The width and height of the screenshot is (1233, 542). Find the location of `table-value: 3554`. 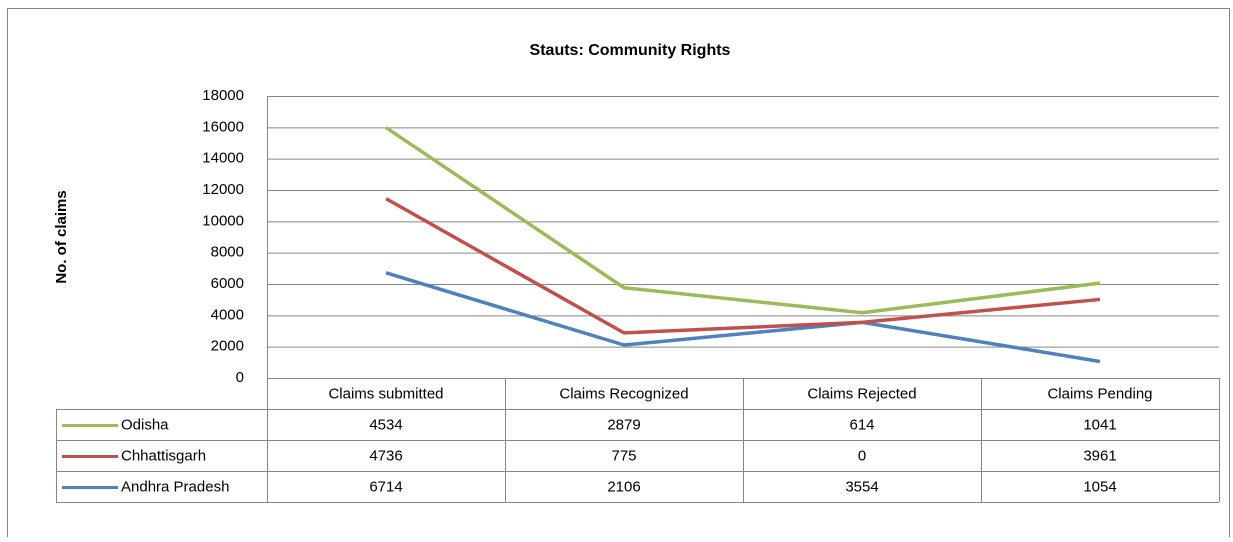

table-value: 3554 is located at coordinates (861, 486).